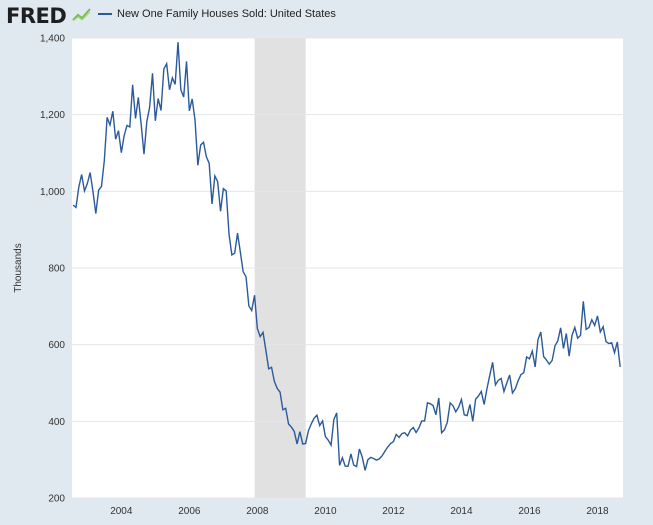 The image size is (653, 525). I want to click on y-tick-label: 600, so click(56, 345).